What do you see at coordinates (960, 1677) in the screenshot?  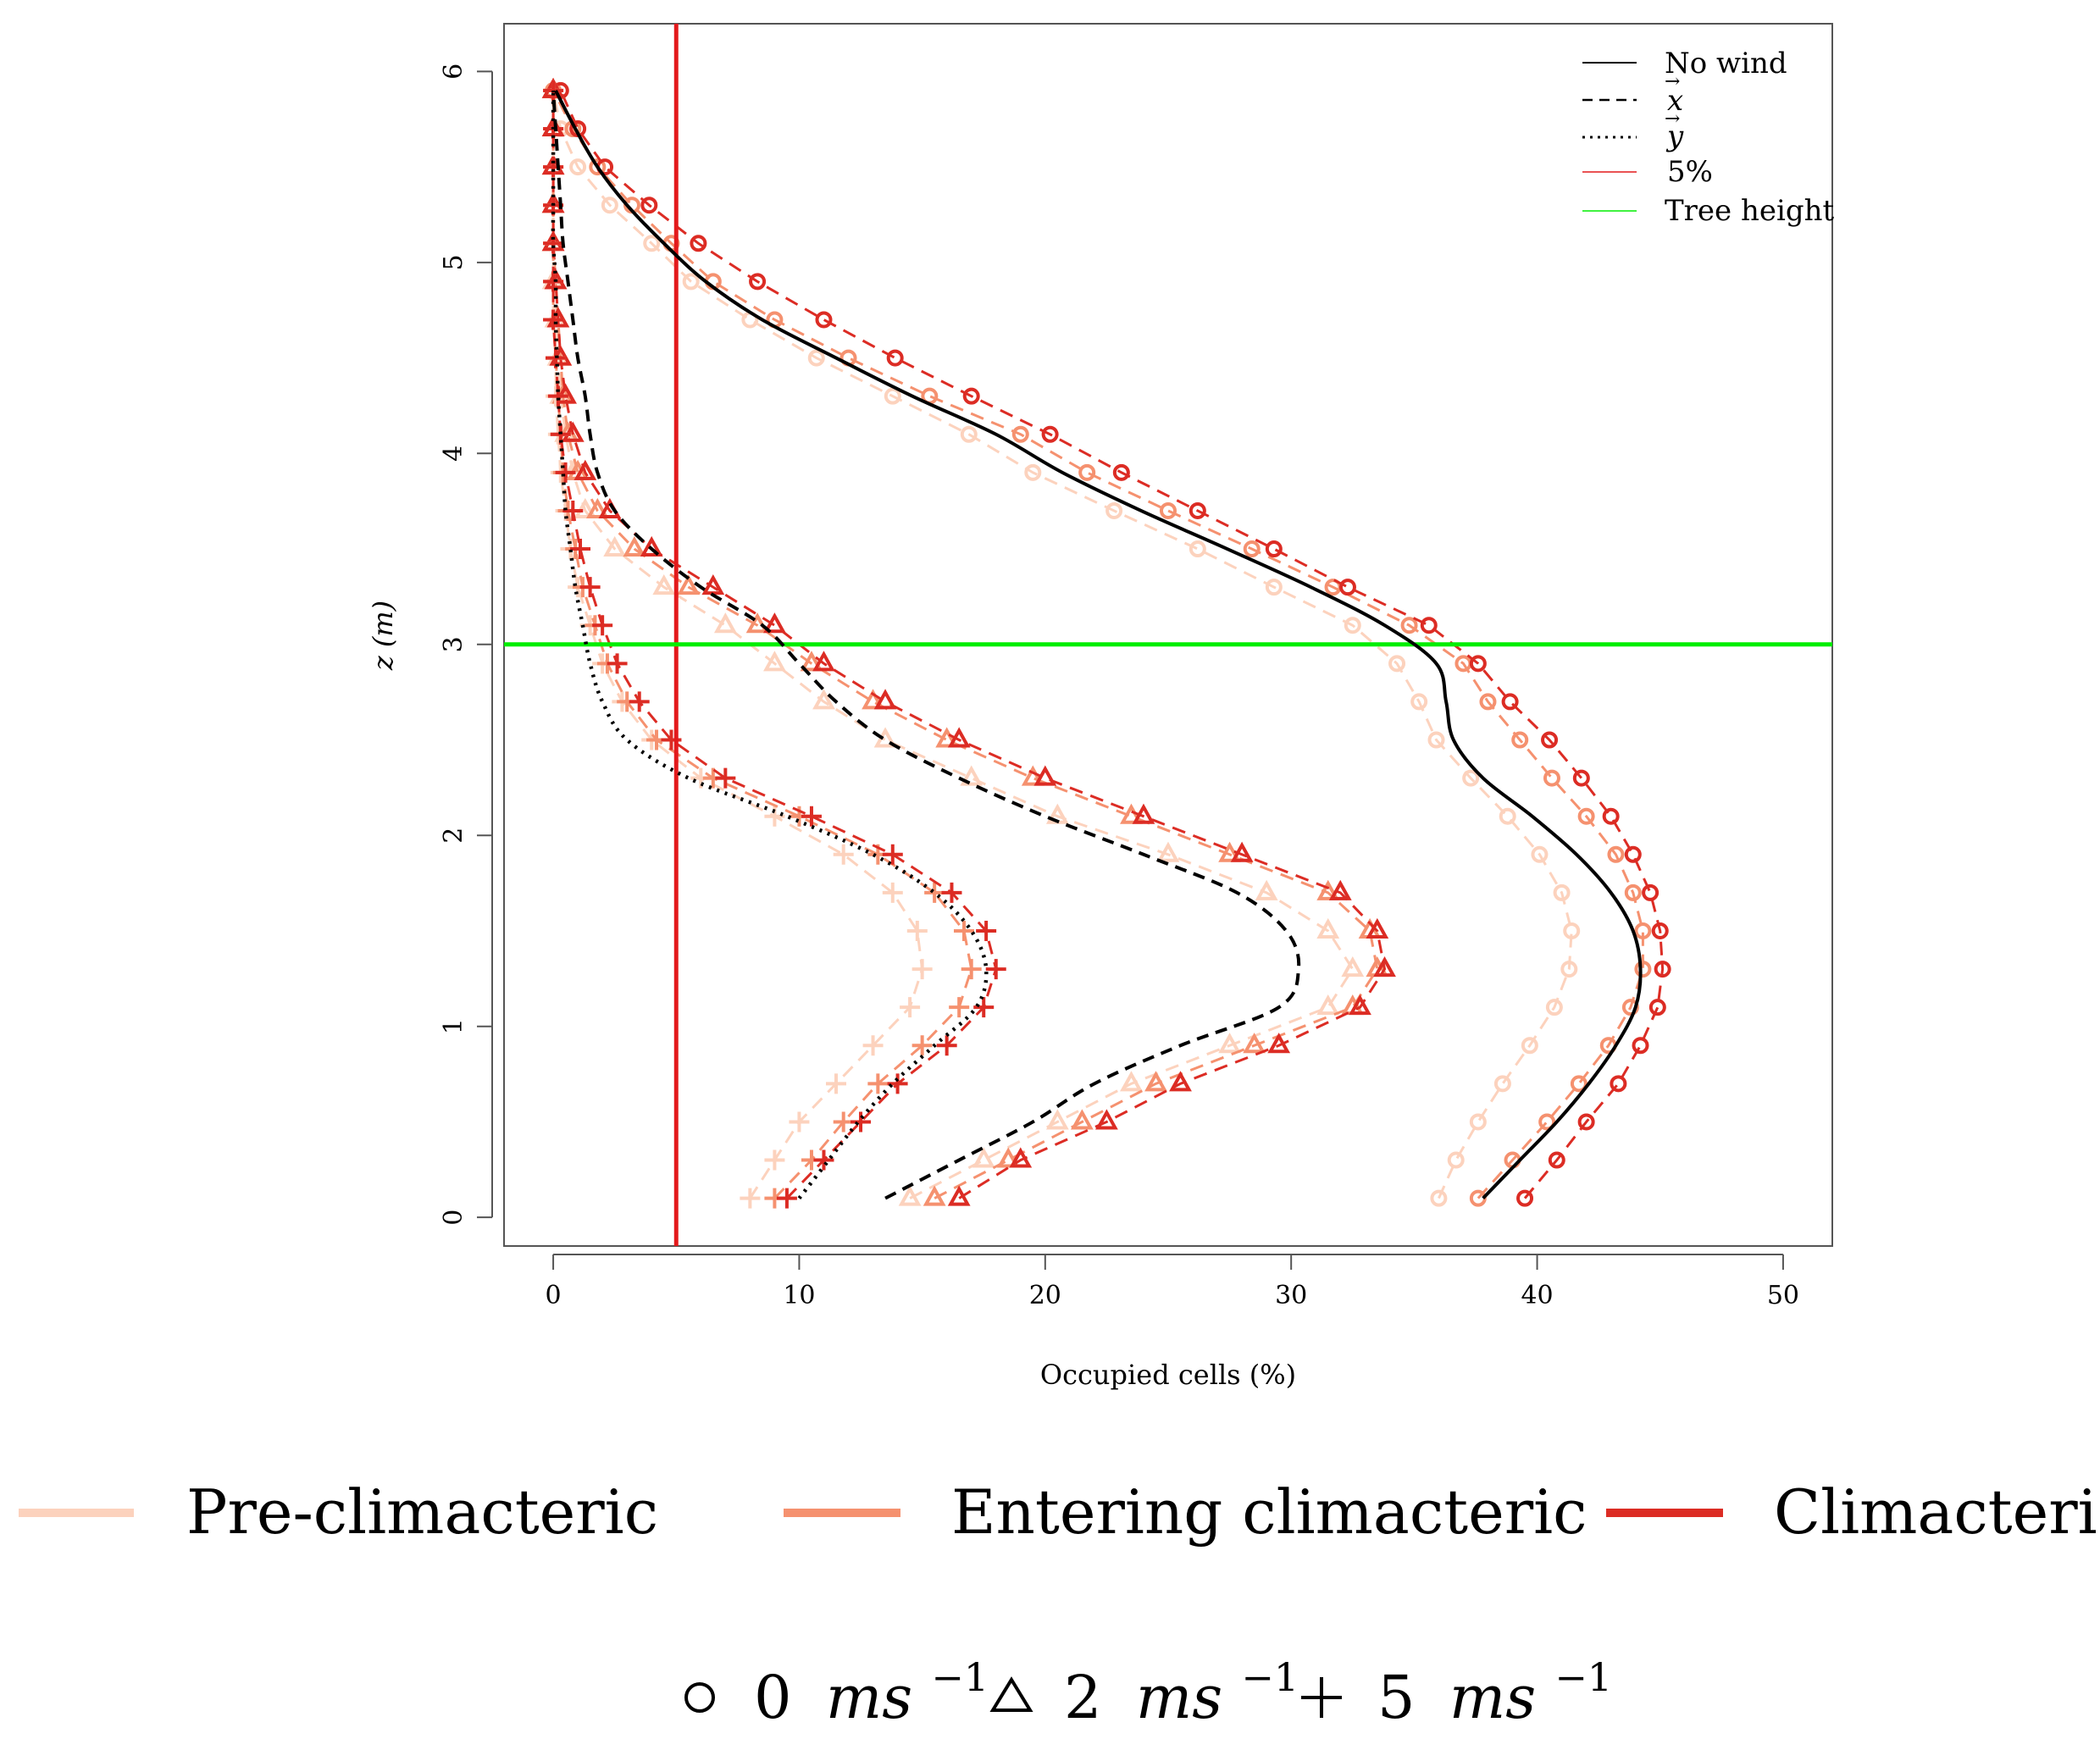 I see `speed-exp-0: −1` at bounding box center [960, 1677].